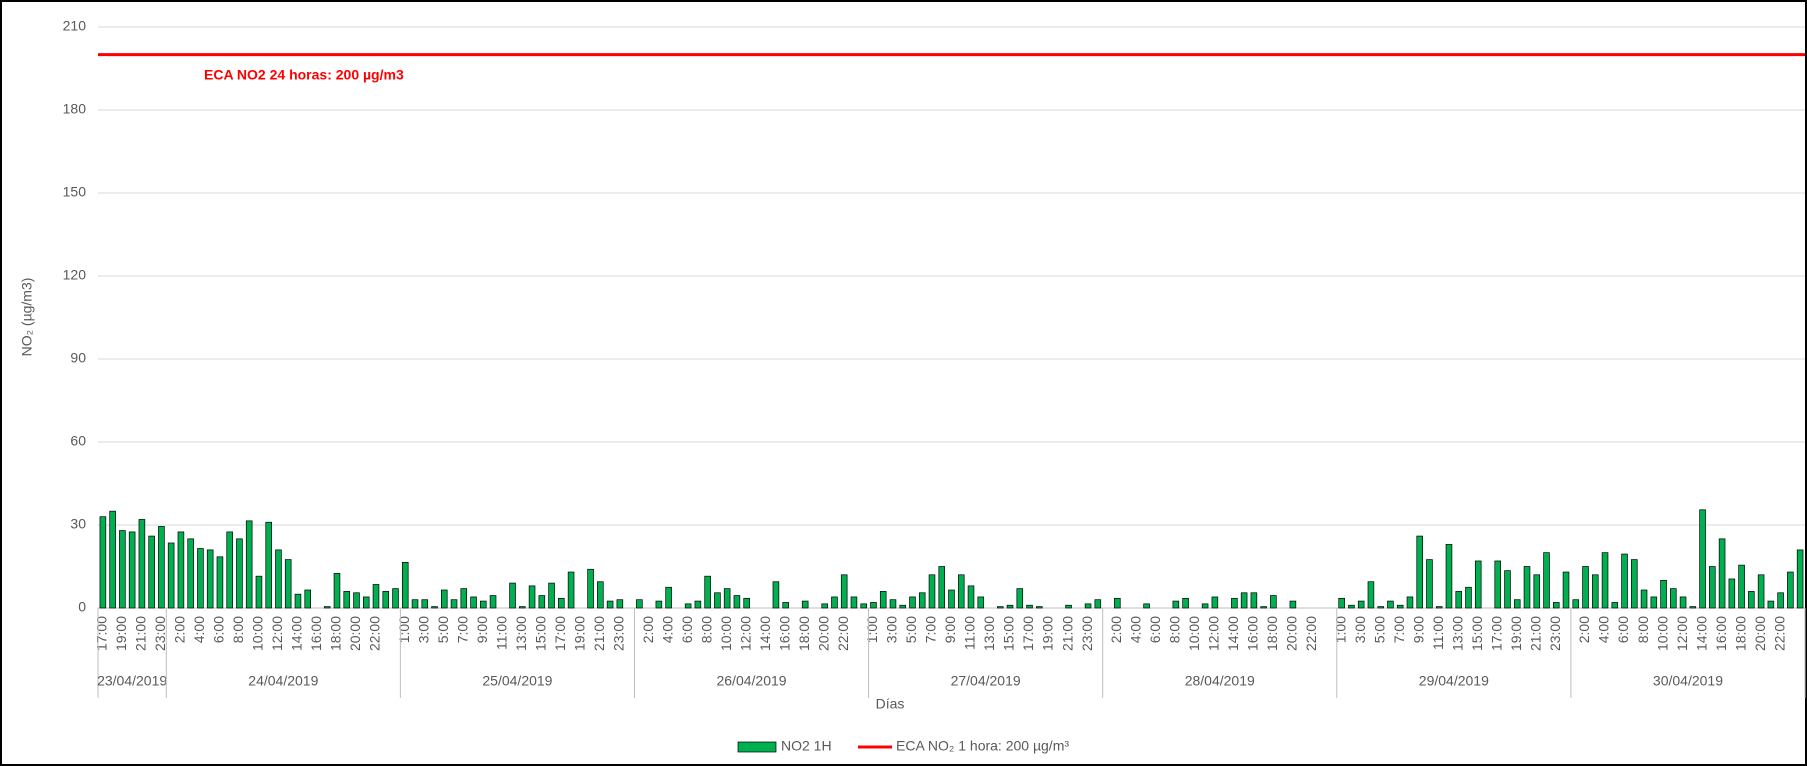 Image resolution: width=1807 pixels, height=766 pixels. What do you see at coordinates (521, 633) in the screenshot?
I see `x-tick-label: 13:00` at bounding box center [521, 633].